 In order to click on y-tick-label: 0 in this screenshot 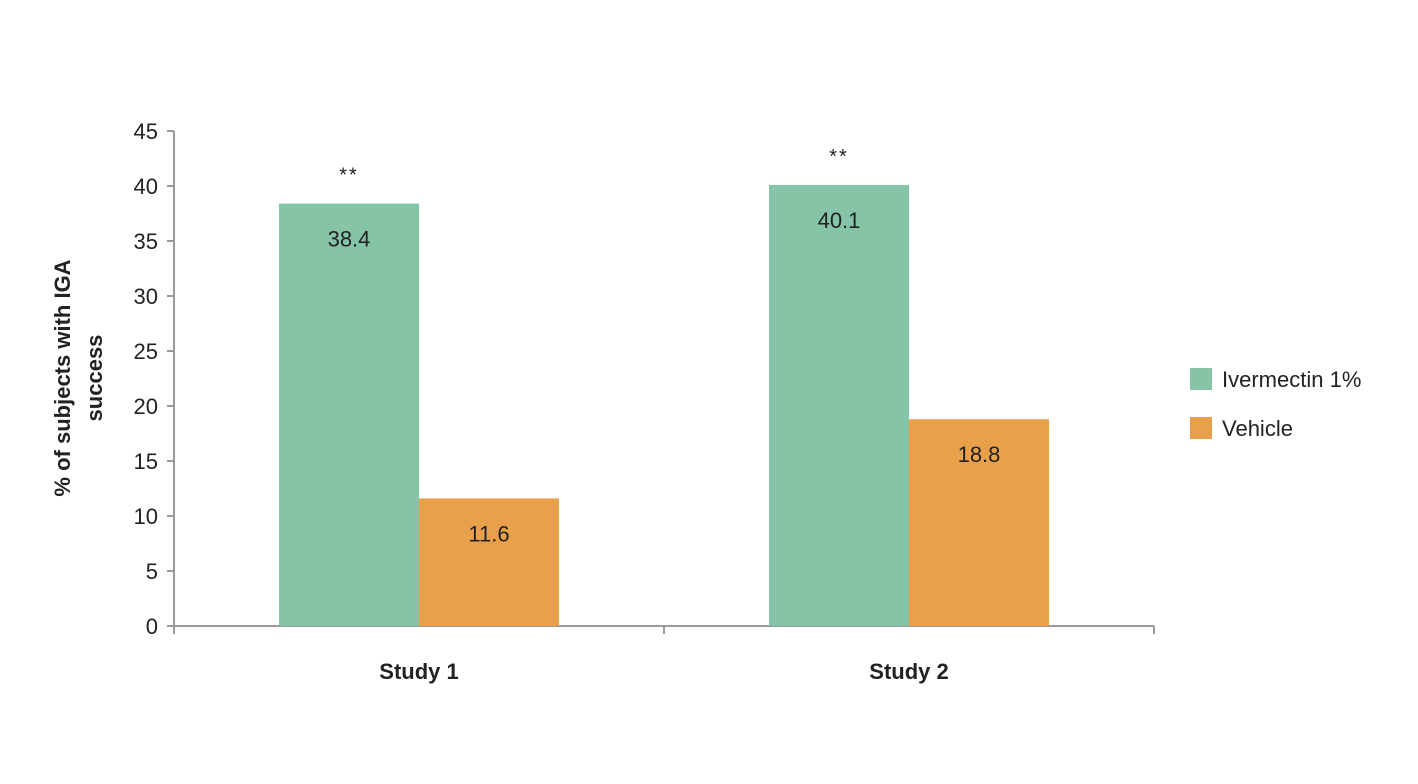, I will do `click(152, 626)`.